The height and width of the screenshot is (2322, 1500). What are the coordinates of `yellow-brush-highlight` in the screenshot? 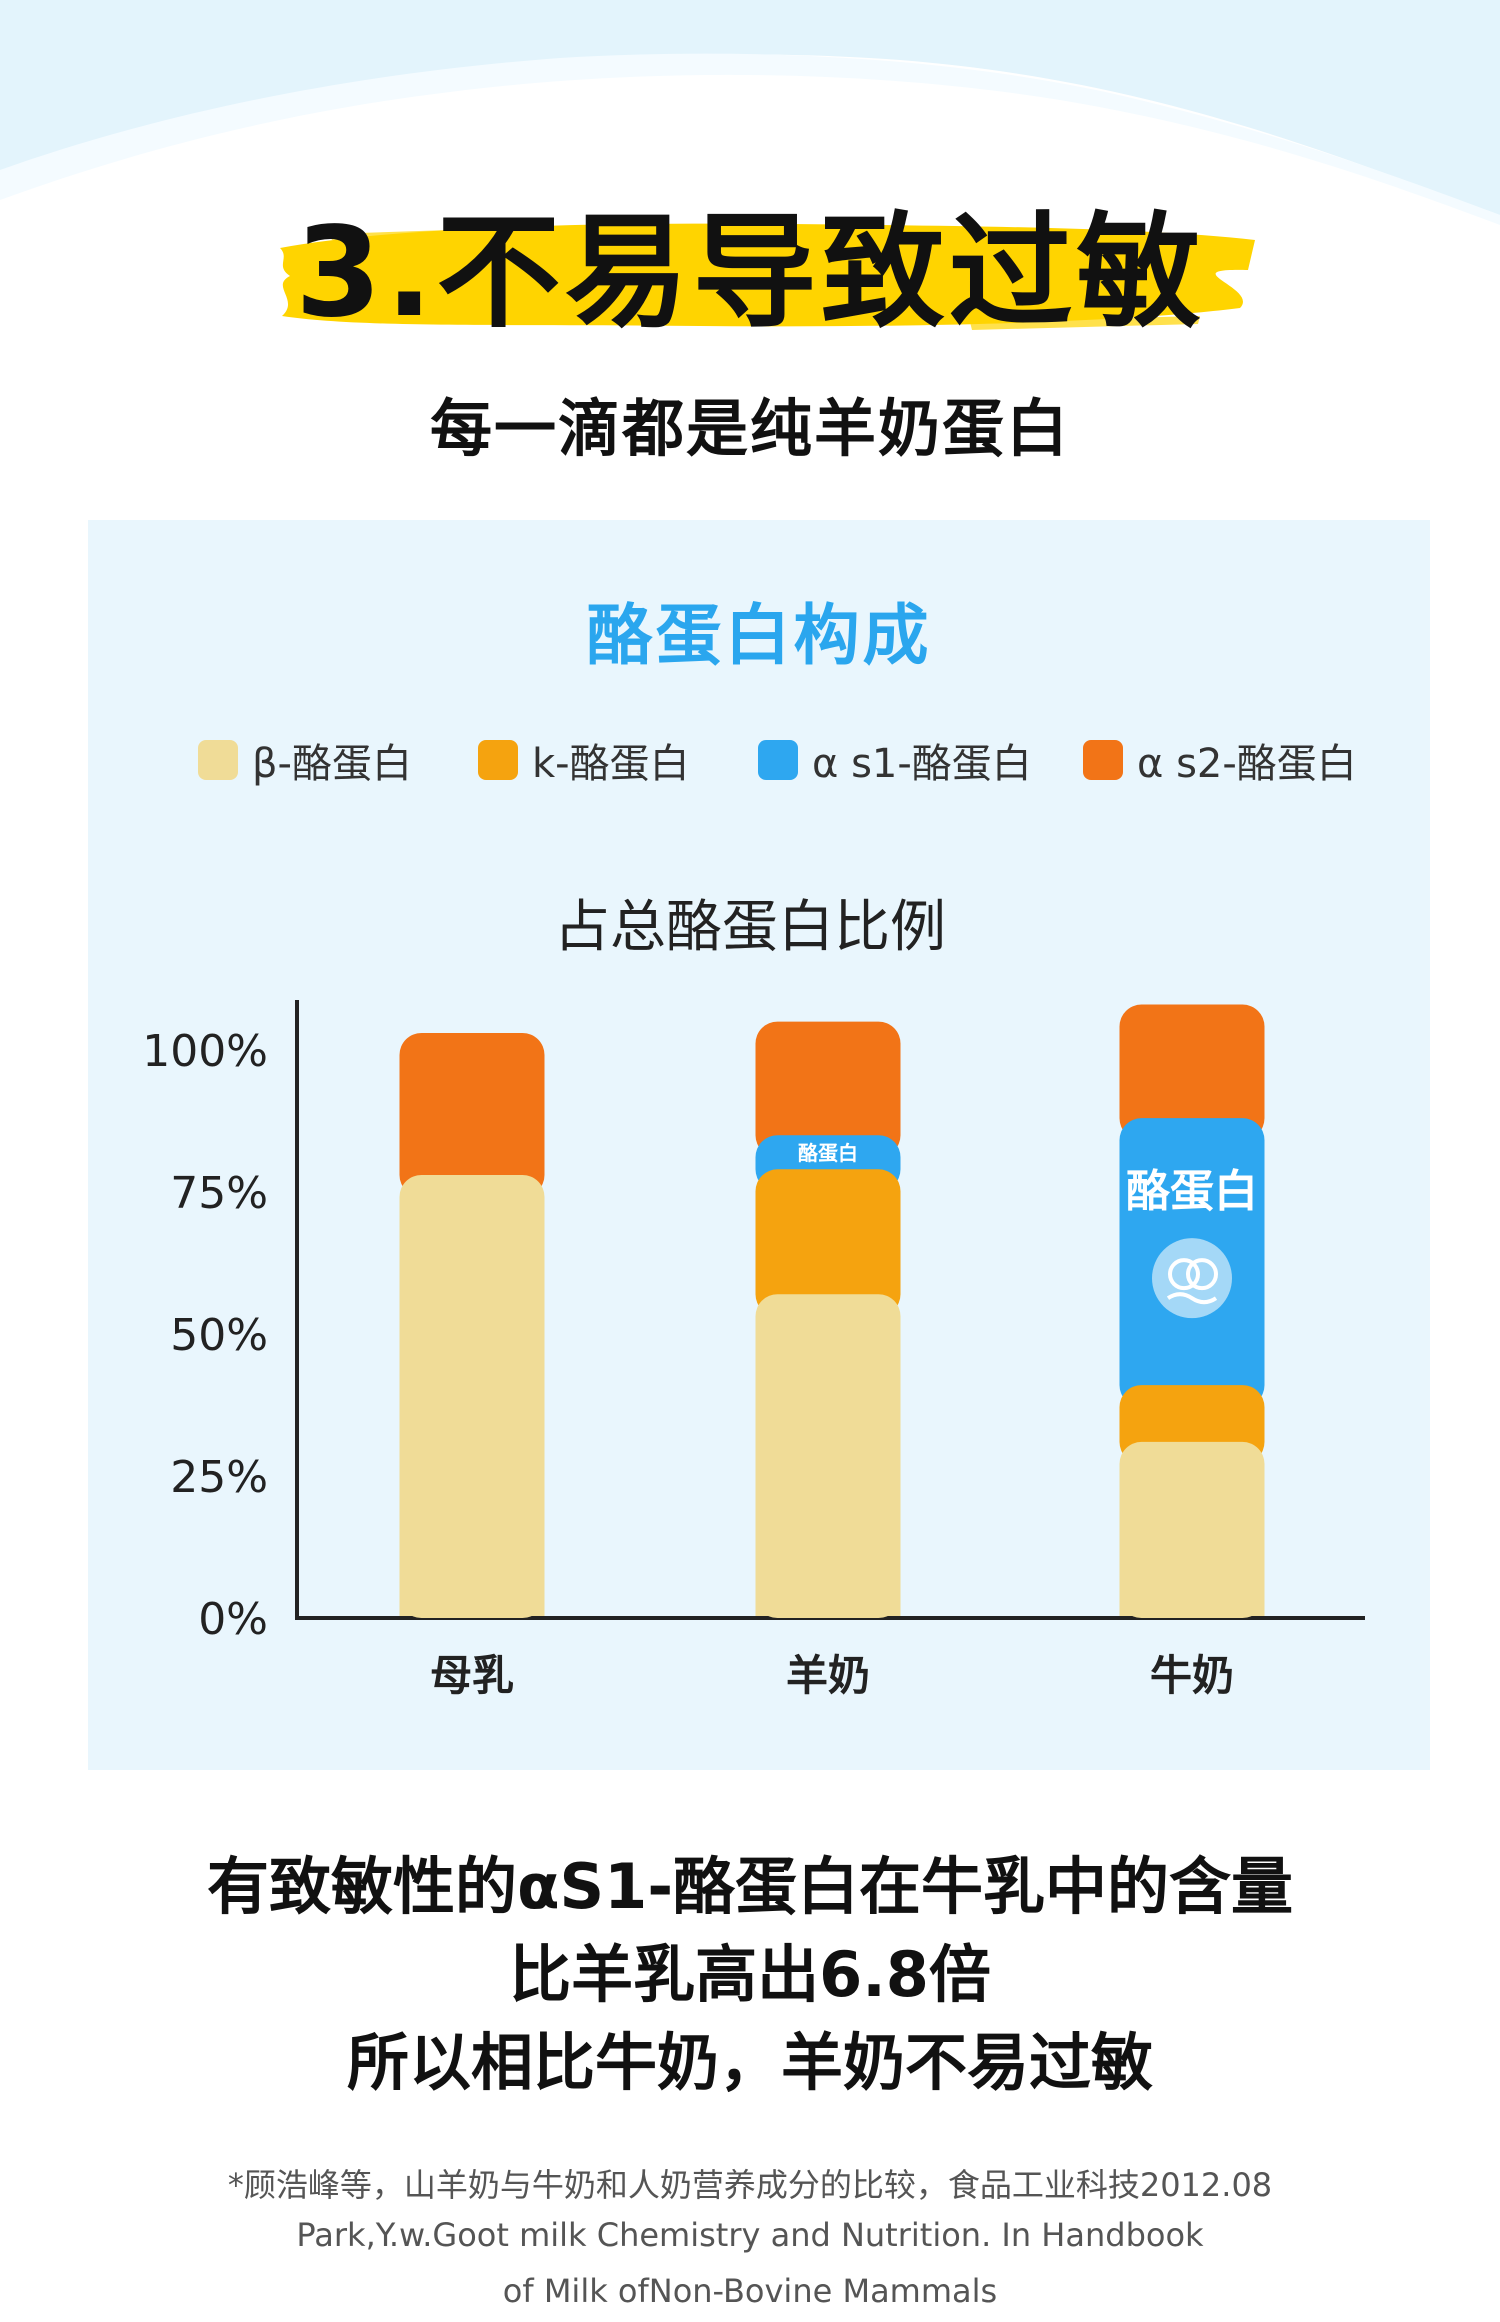 It's located at (767, 276).